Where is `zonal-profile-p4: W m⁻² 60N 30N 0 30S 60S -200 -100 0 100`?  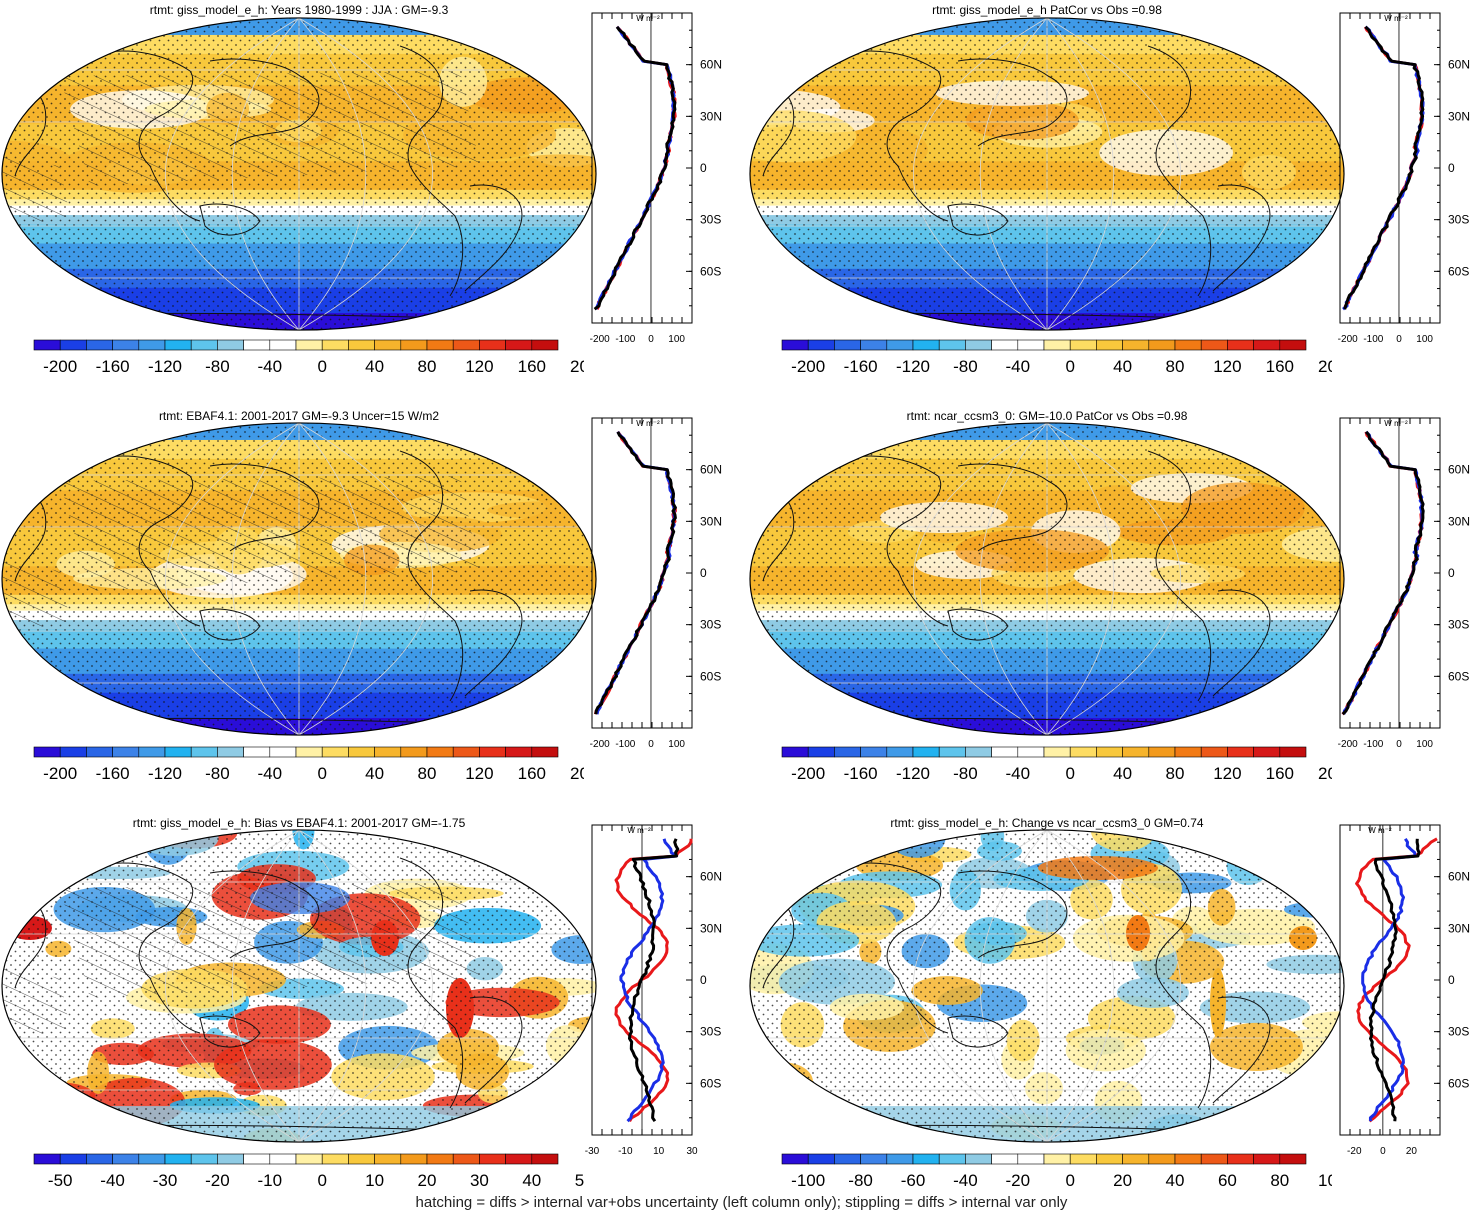
zonal-profile-p4: W m⁻² 60N 30N 0 30S 60S -200 -100 0 100 is located at coordinates (1404, 583).